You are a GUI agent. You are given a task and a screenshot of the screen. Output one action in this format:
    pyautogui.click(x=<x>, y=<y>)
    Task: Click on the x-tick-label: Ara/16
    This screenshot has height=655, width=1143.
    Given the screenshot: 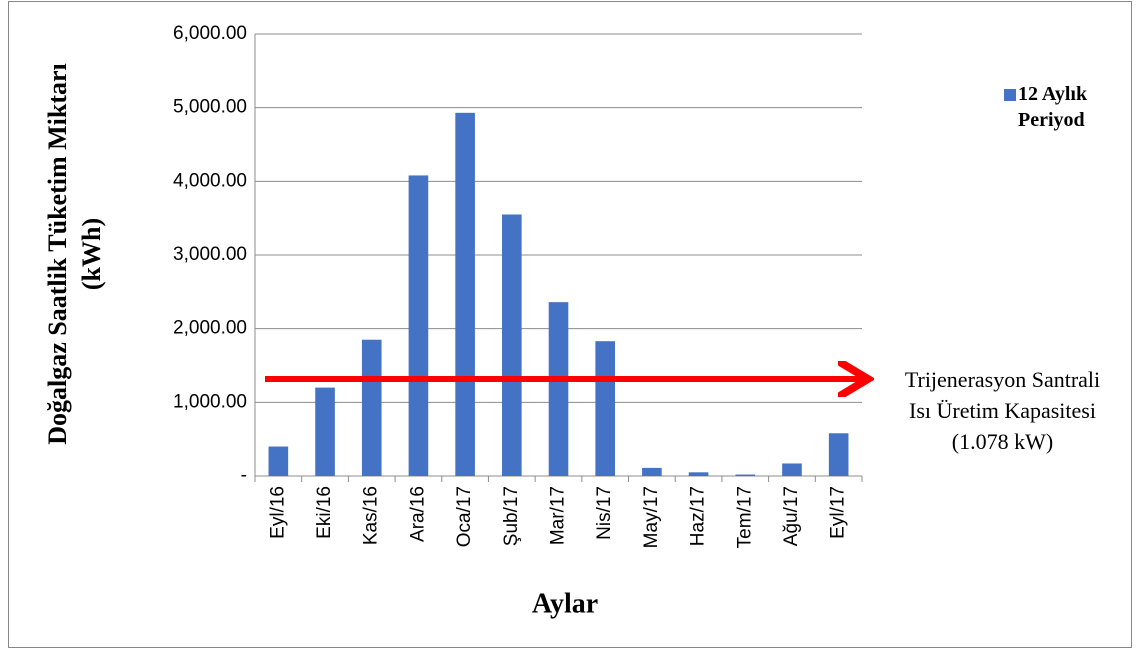 What is the action you would take?
    pyautogui.click(x=417, y=514)
    